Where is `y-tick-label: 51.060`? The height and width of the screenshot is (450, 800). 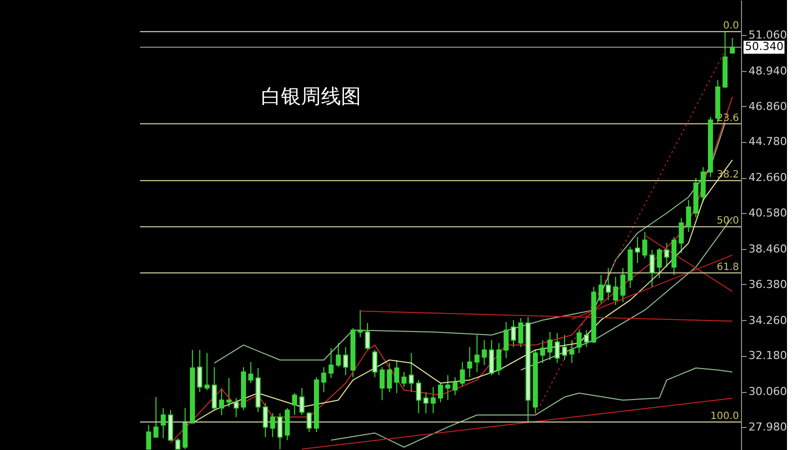
y-tick-label: 51.060 is located at coordinates (767, 35).